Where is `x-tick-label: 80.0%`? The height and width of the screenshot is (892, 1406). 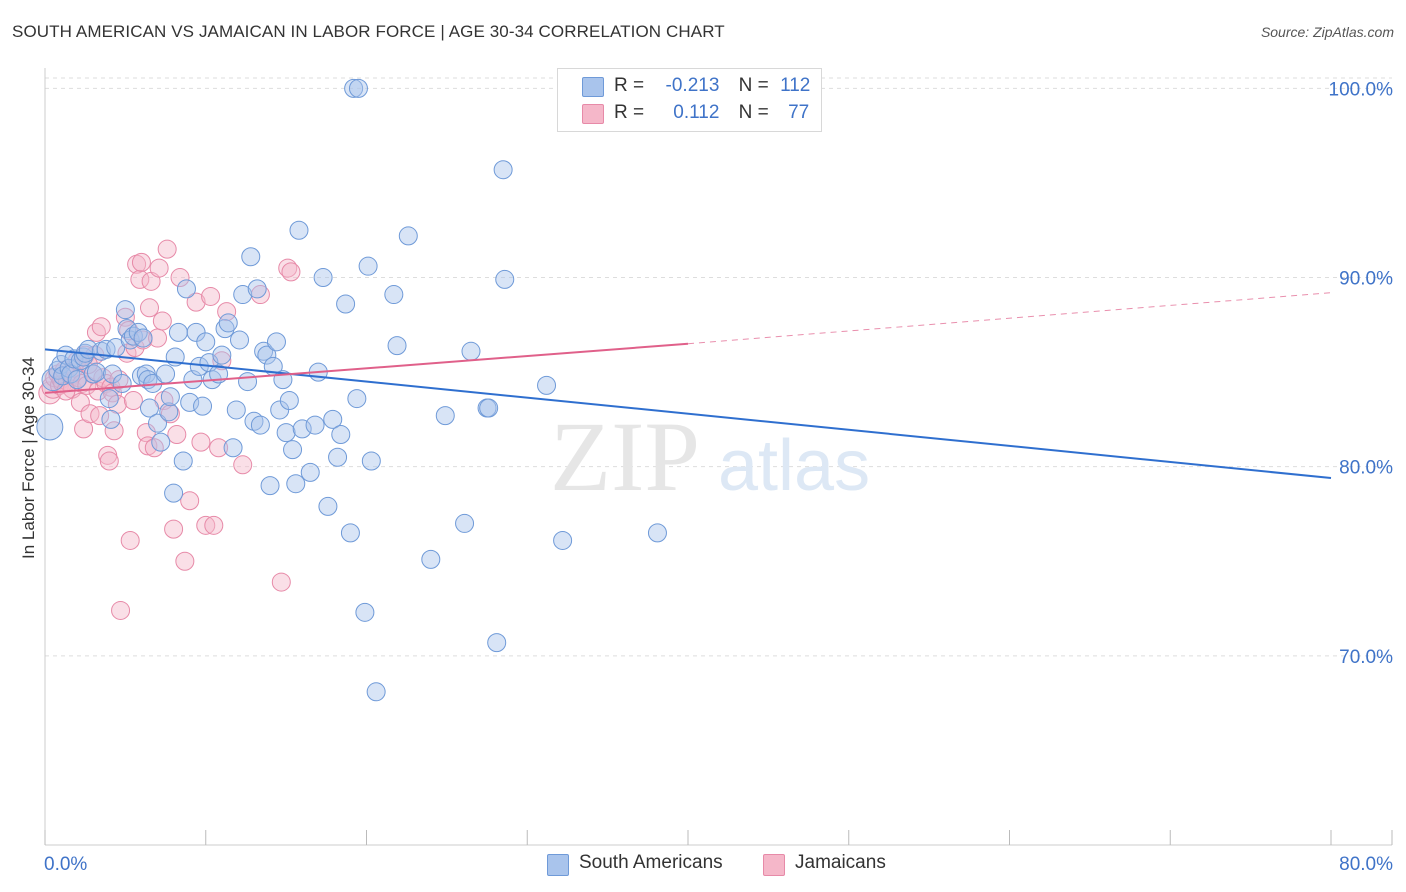
x-tick-label: 80.0% is located at coordinates (1366, 864).